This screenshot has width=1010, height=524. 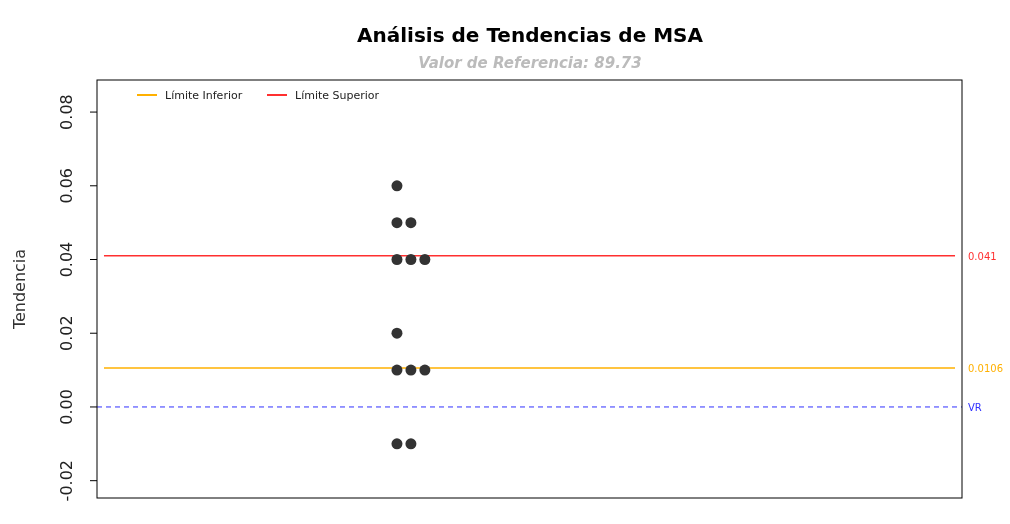 I want to click on y-tick-label: 0.06, so click(x=66, y=185).